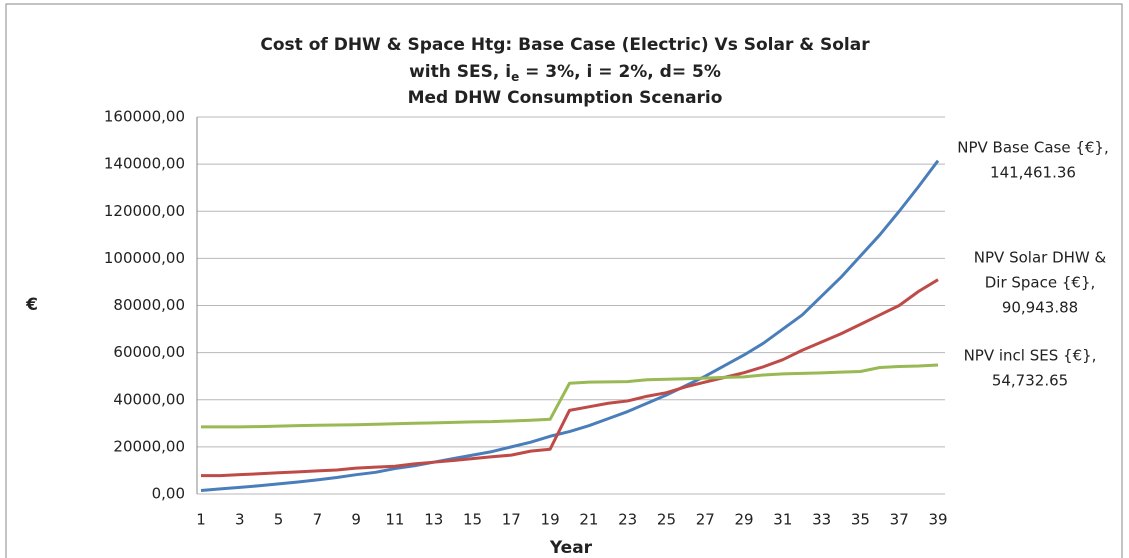 This screenshot has width=1129, height=558. I want to click on series-annotation: 54,732.65, so click(1030, 381).